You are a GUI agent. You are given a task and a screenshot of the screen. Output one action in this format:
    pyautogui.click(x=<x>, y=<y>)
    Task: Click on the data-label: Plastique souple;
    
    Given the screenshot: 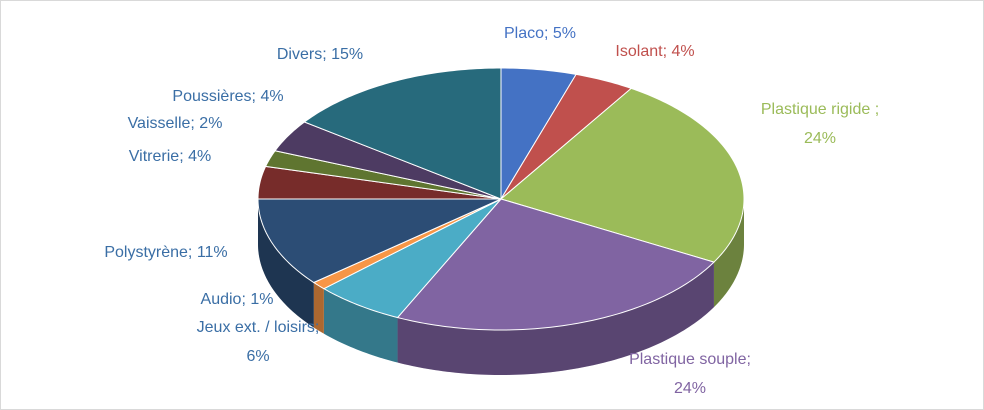 What is the action you would take?
    pyautogui.click(x=690, y=359)
    